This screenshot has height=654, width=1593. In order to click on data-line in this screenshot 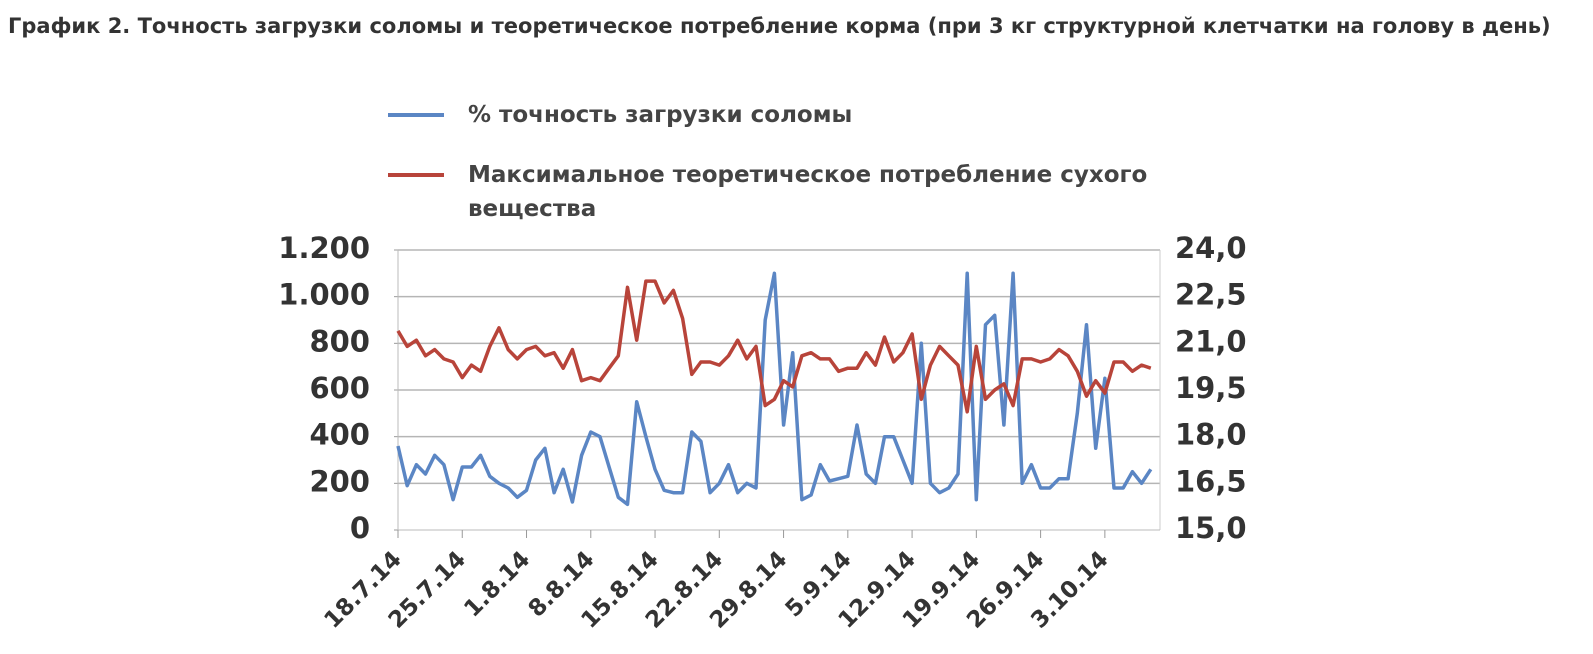, I will do `click(774, 346)`.